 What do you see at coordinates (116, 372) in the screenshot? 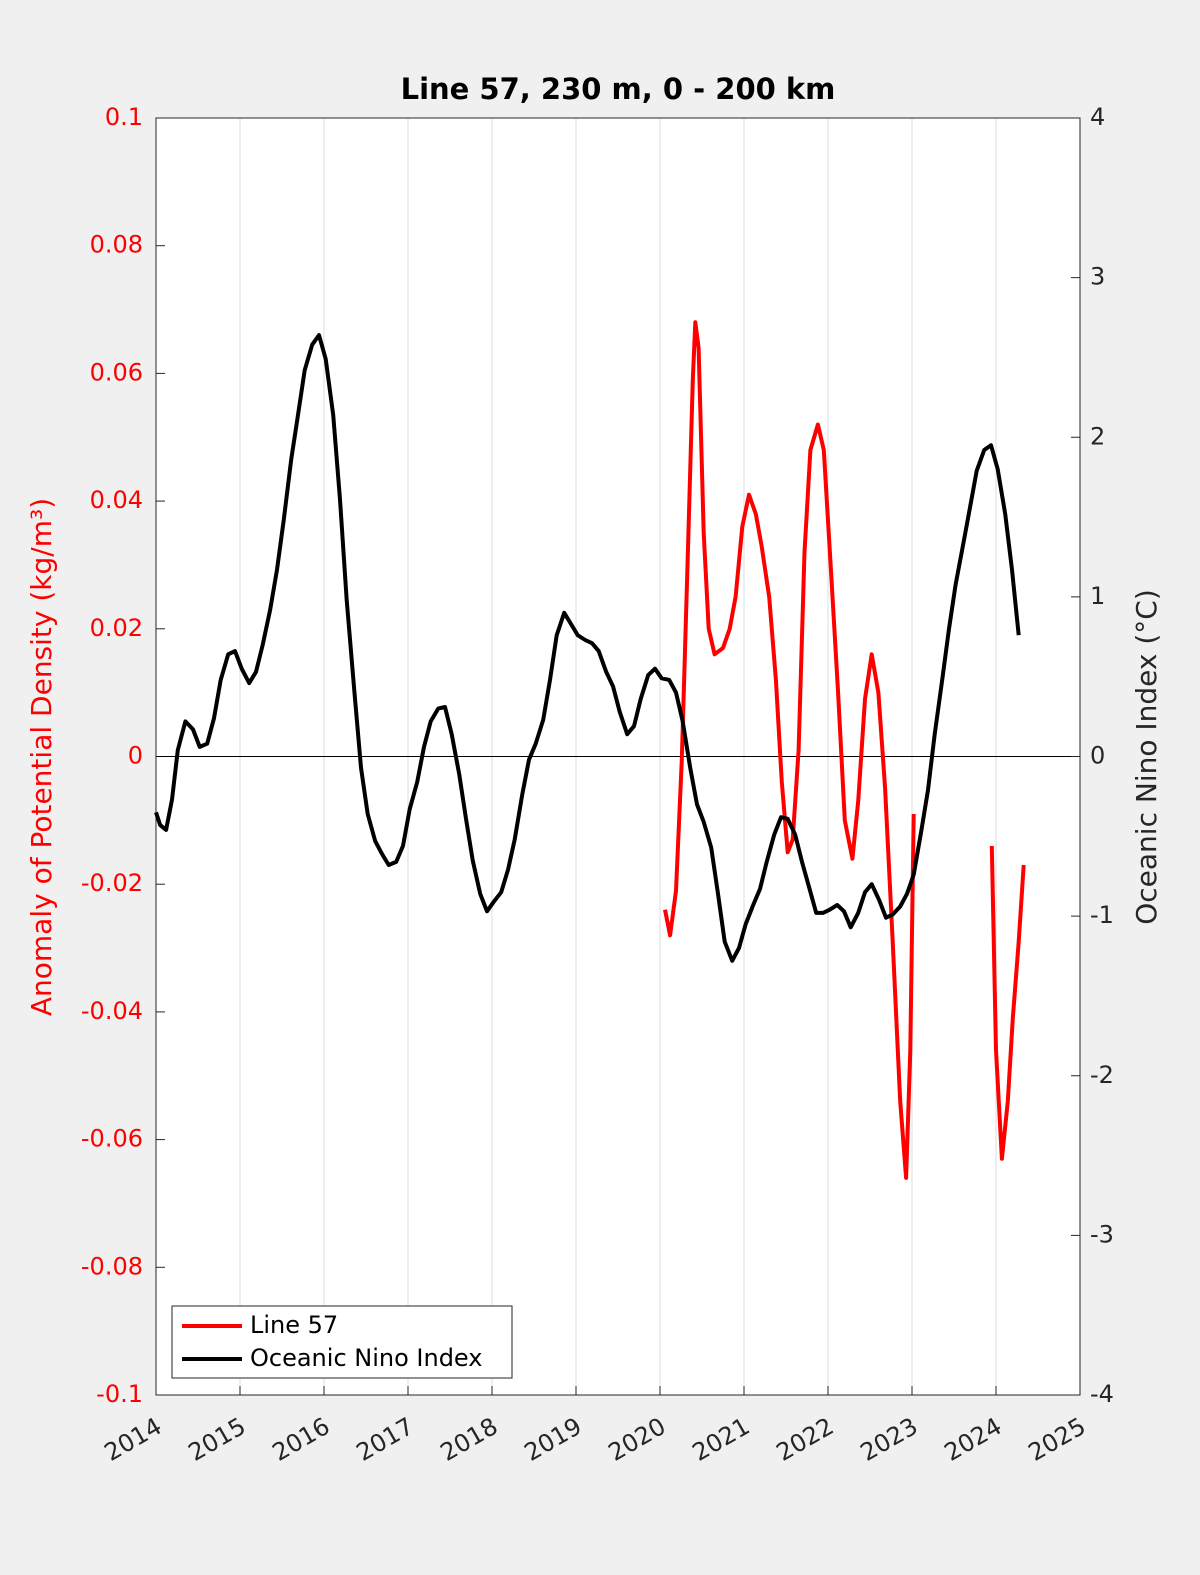
I see `y-tick-label: 0.06` at bounding box center [116, 372].